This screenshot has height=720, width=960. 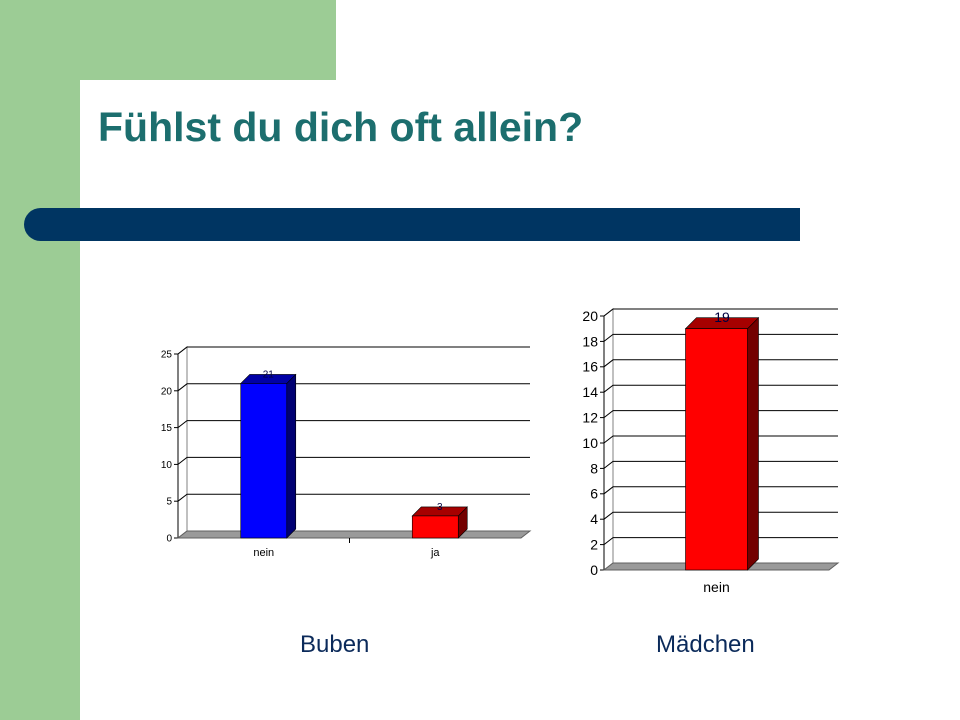 What do you see at coordinates (167, 355) in the screenshot?
I see `y-tick-label: 25` at bounding box center [167, 355].